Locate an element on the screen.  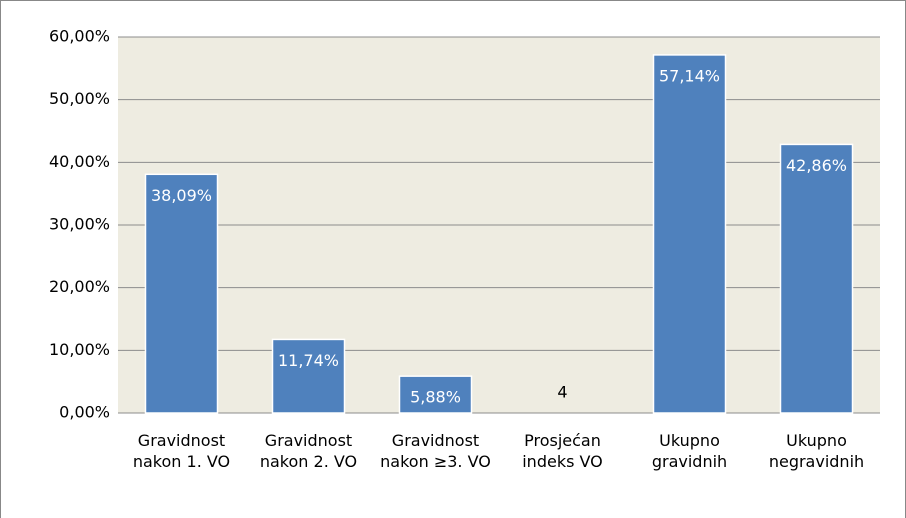
y-tick-label: 60,00% is located at coordinates (79, 36).